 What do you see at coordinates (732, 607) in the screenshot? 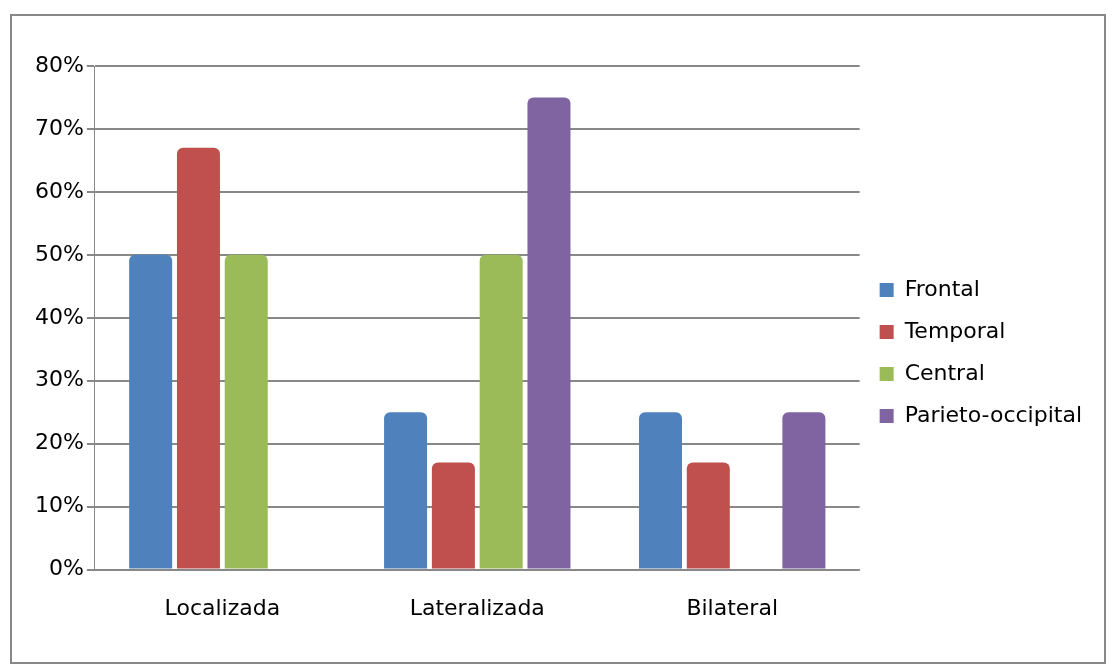
I see `x-tick-label: Bilateral` at bounding box center [732, 607].